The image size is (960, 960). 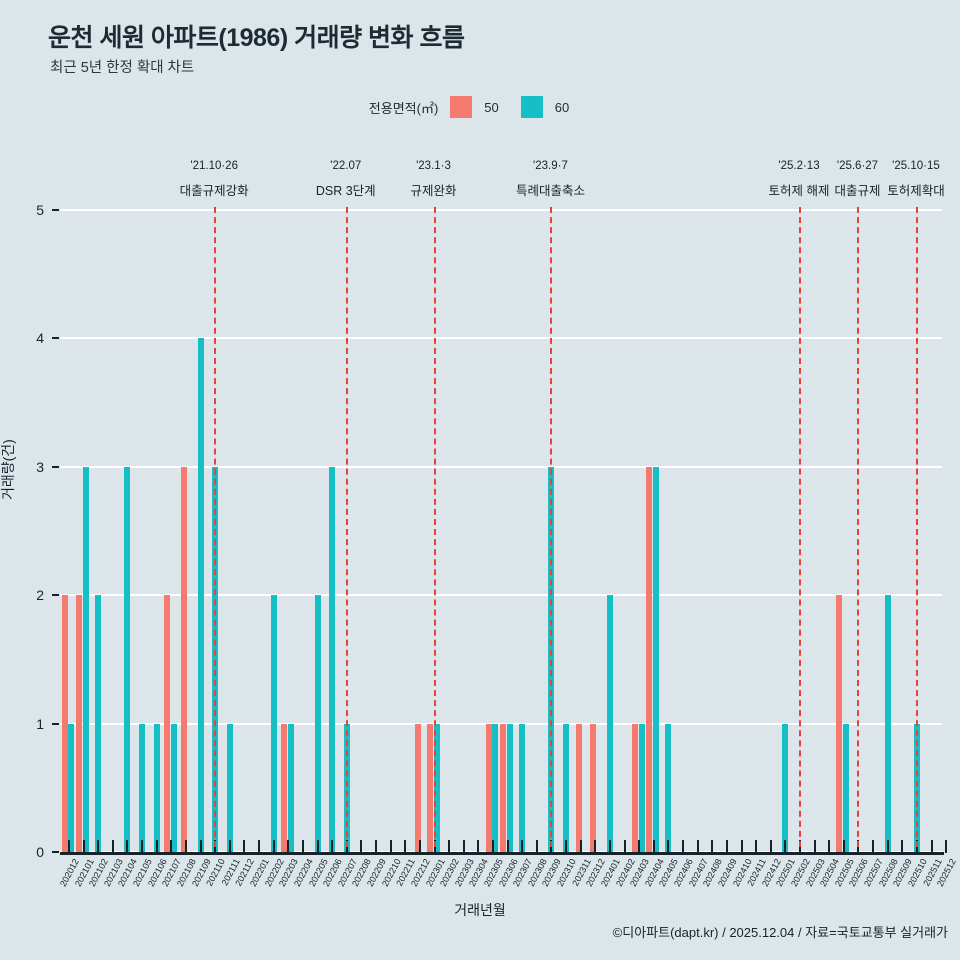 What do you see at coordinates (40, 338) in the screenshot?
I see `y-axis-tick-label-4: 4` at bounding box center [40, 338].